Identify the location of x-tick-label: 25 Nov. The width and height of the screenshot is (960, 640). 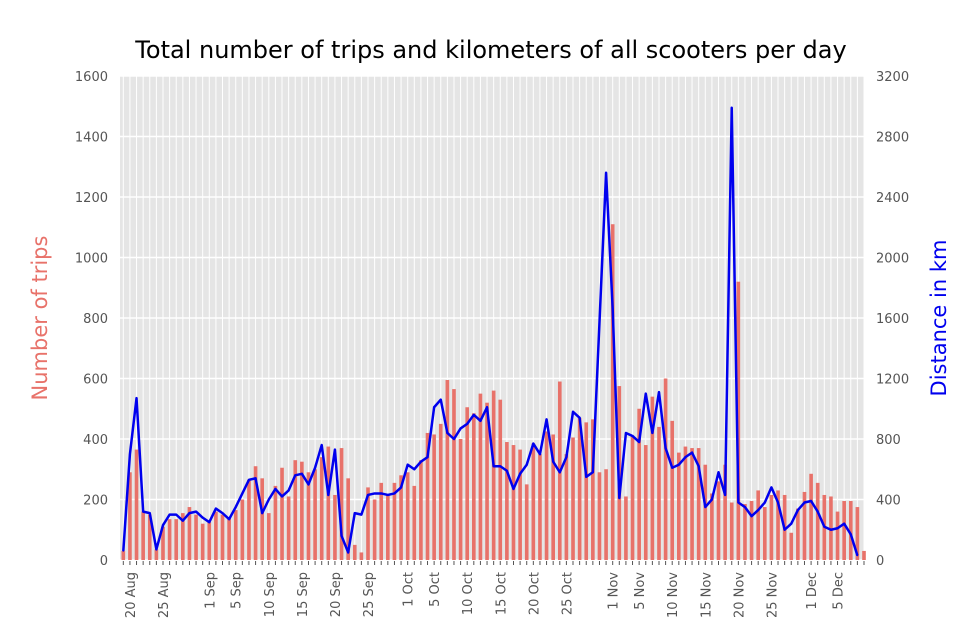
(772, 595).